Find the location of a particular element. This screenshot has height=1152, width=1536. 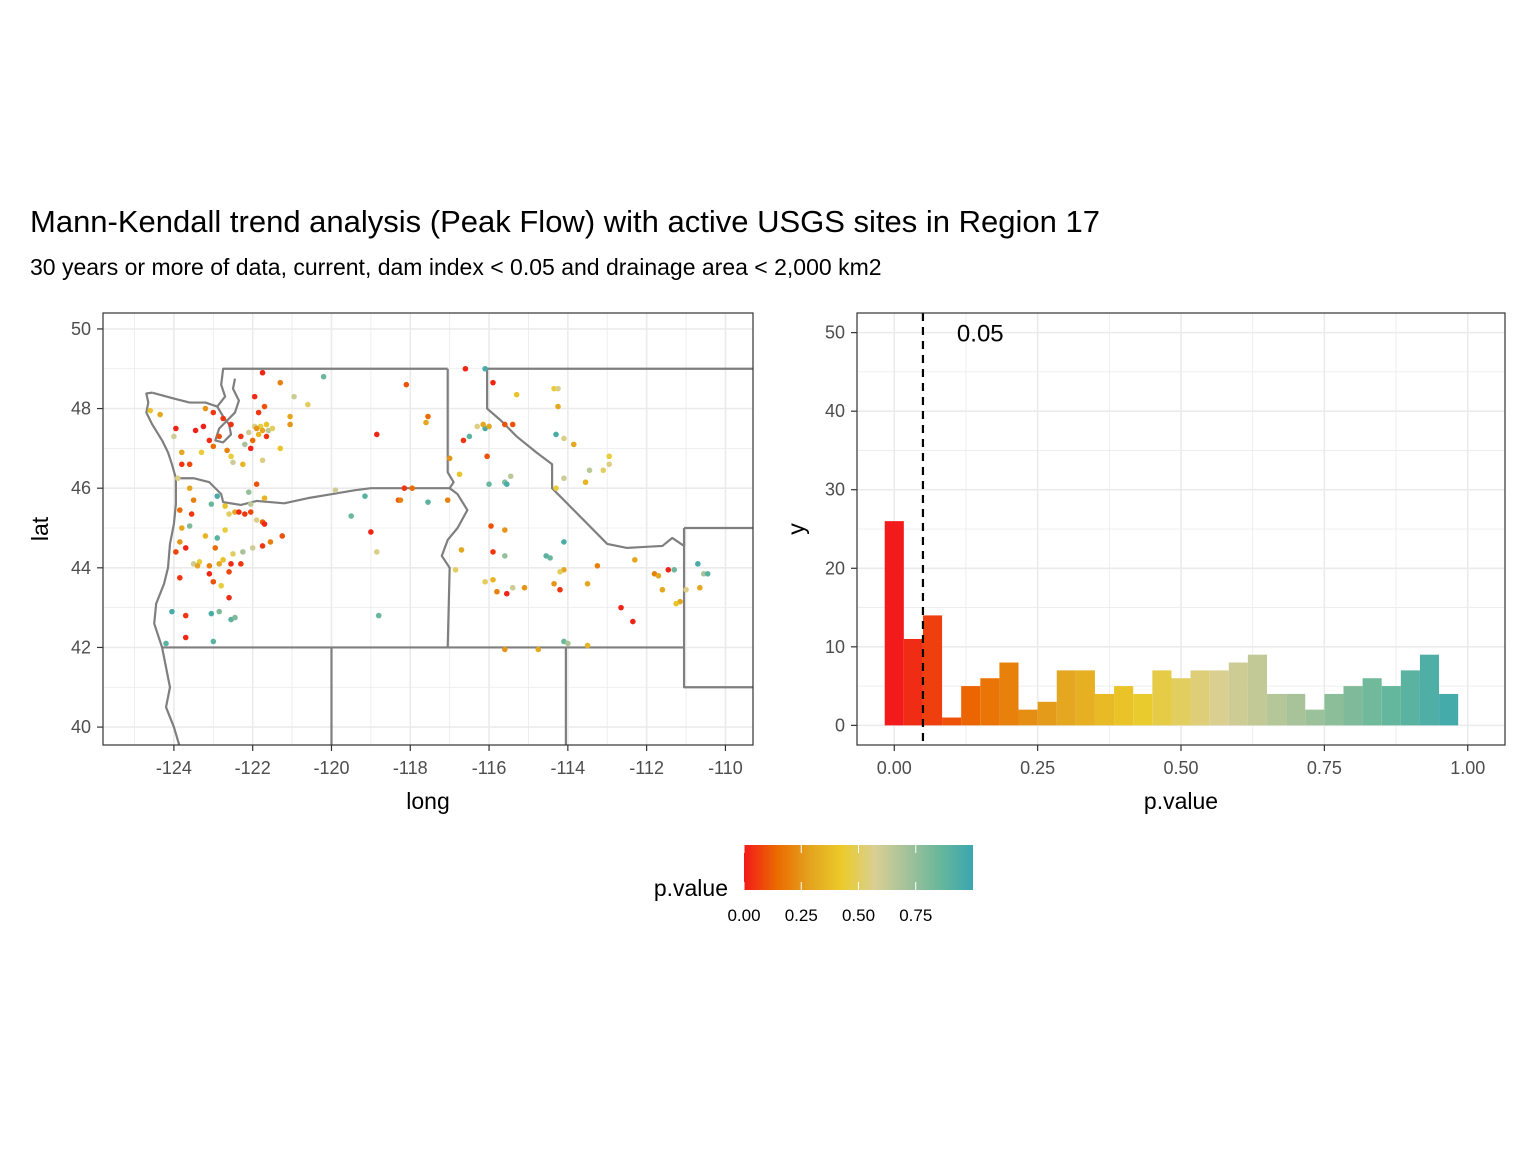

histogram-x-tick-label: 0.75 is located at coordinates (1324, 768).